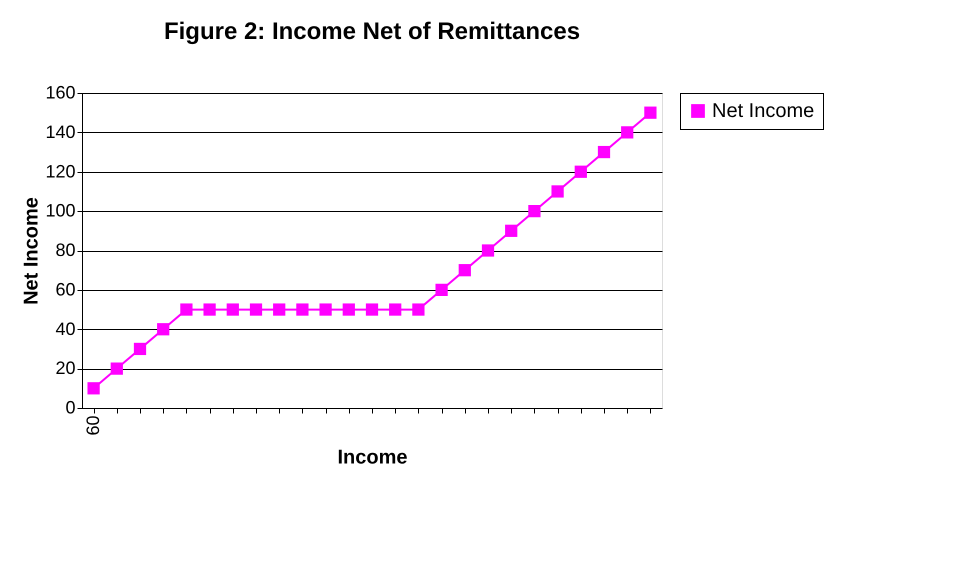  What do you see at coordinates (60, 210) in the screenshot?
I see `y-tick-label: 100` at bounding box center [60, 210].